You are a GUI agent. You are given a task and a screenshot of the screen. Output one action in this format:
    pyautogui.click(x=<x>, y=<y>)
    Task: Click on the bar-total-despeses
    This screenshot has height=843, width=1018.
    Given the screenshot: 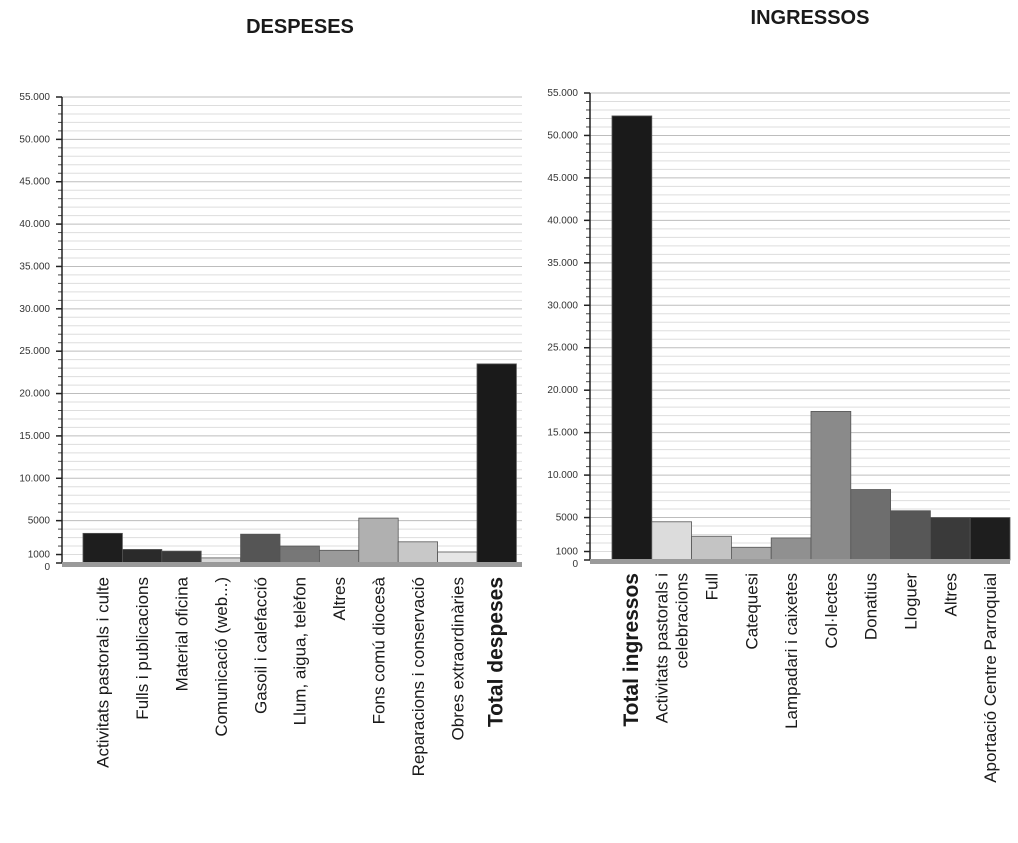 What is the action you would take?
    pyautogui.click(x=496, y=463)
    